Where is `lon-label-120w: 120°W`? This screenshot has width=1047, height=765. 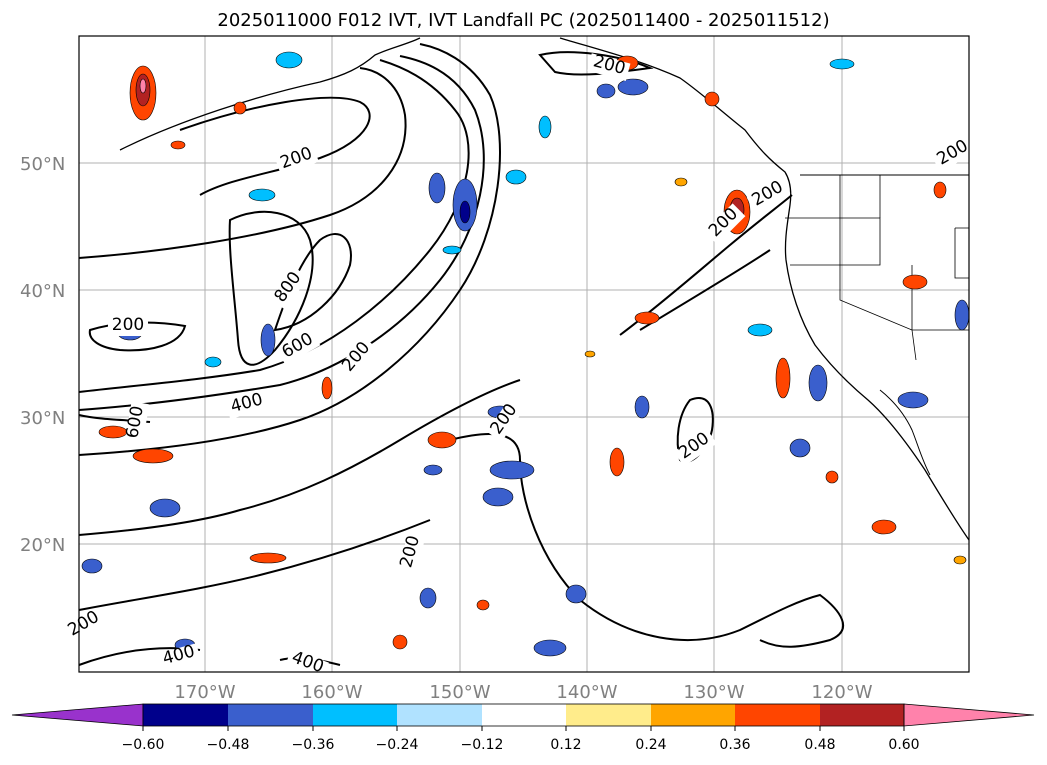 lon-label-120w: 120°W is located at coordinates (841, 692).